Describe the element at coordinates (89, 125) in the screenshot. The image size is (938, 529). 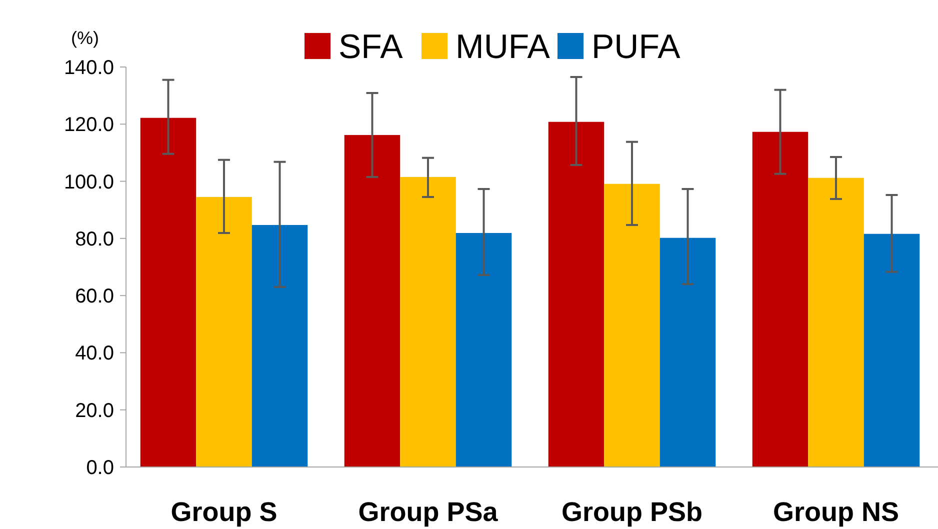
I see `y-tick-label: 120.0` at that location.